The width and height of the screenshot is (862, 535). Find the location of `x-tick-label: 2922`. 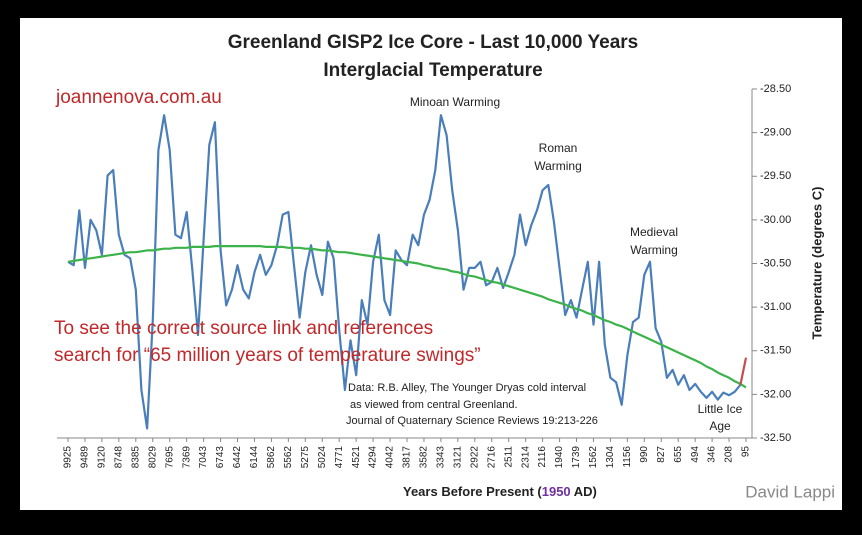

x-tick-label: 2922 is located at coordinates (474, 457).